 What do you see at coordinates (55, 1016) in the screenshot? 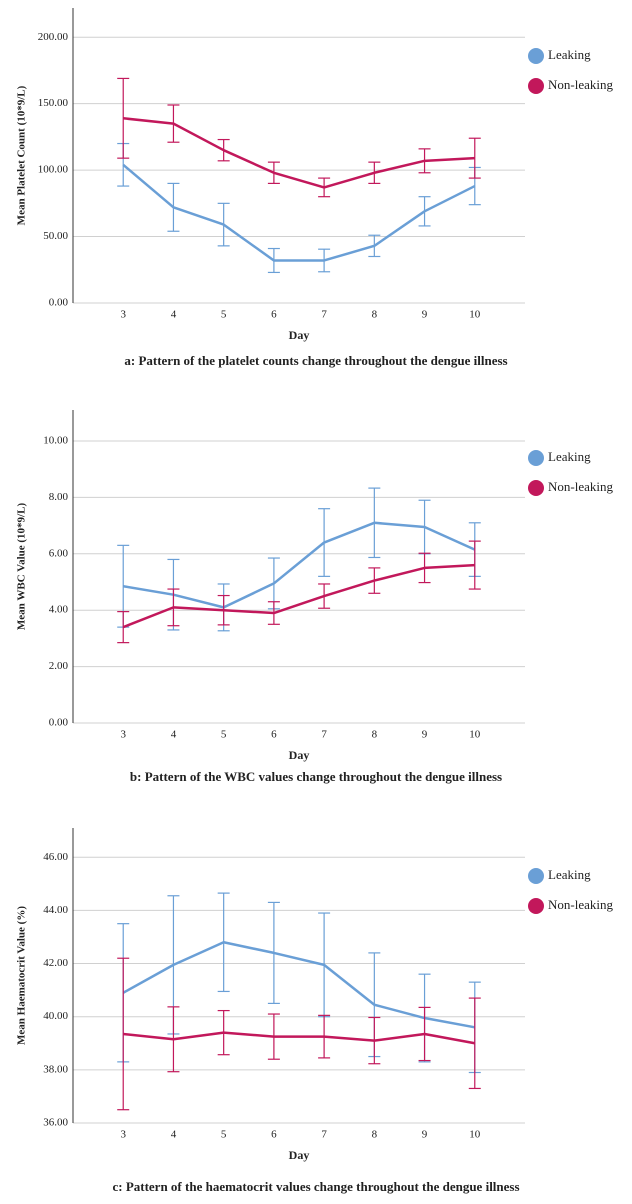
I see `y-tick-label: 40.00` at bounding box center [55, 1016].